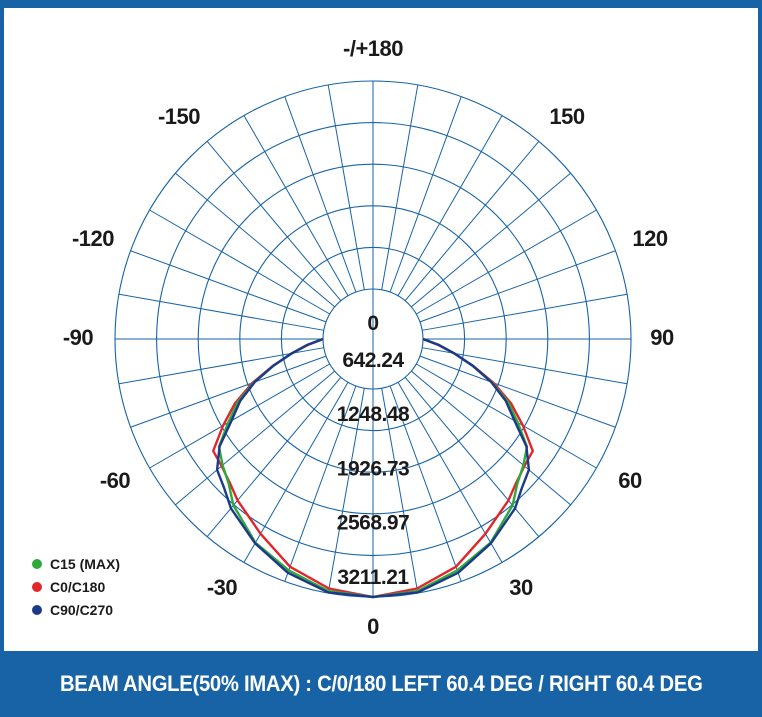 This screenshot has height=717, width=762. I want to click on angle-label: 150, so click(566, 116).